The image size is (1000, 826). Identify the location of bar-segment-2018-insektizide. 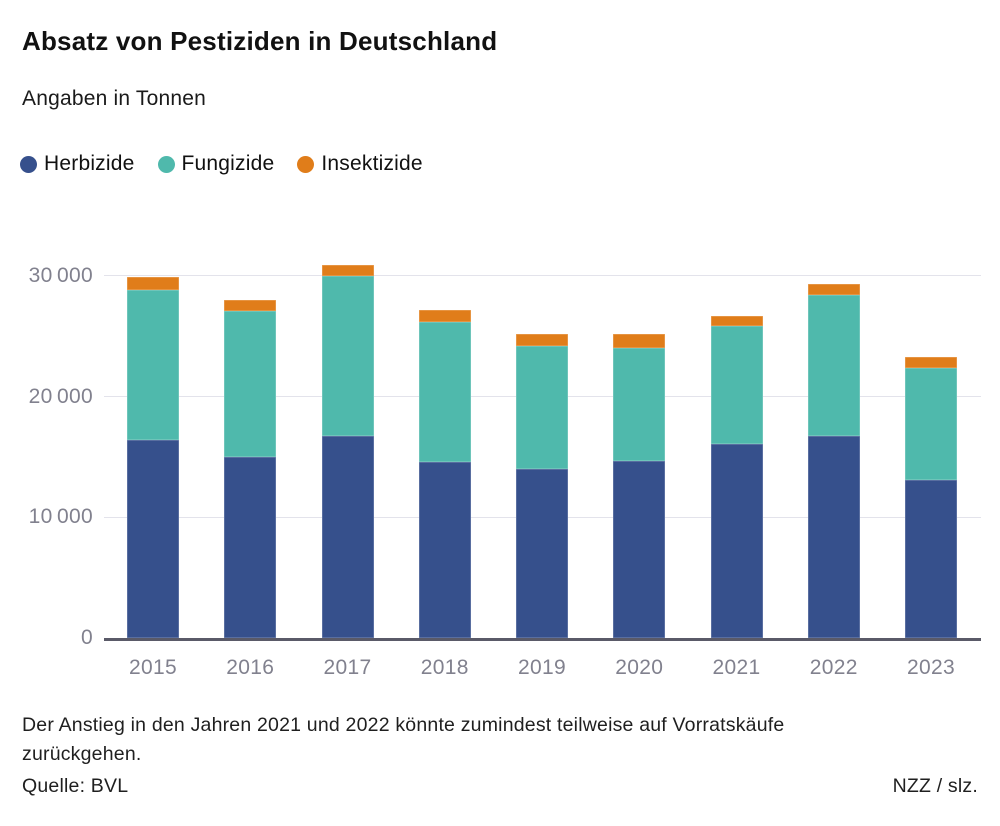
(444, 315).